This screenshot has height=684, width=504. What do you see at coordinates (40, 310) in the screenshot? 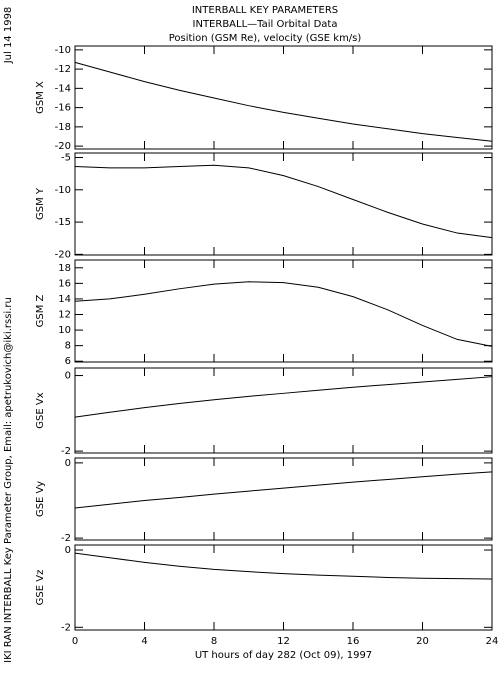
I see `y-axis-label: GSM Z` at bounding box center [40, 310].